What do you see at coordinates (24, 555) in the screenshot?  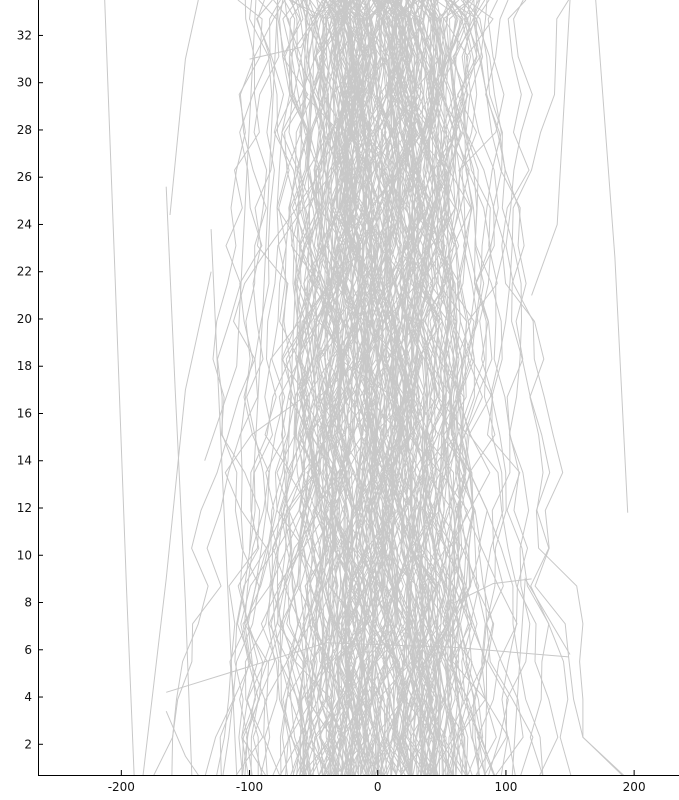 I see `y-tick-label: 10` at bounding box center [24, 555].